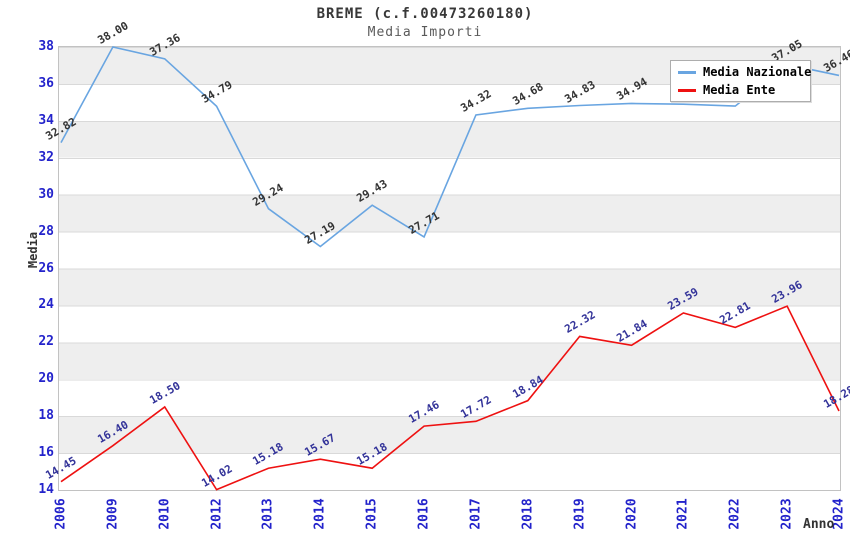 This screenshot has height=550, width=850. Describe the element at coordinates (632, 514) in the screenshot. I see `x-tick-label: 2020` at that location.